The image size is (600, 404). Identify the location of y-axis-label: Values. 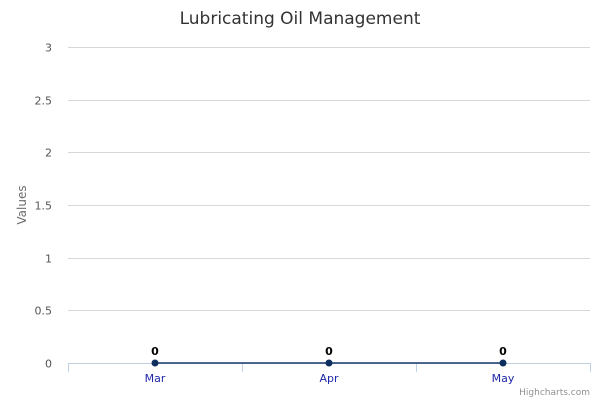
(22, 204).